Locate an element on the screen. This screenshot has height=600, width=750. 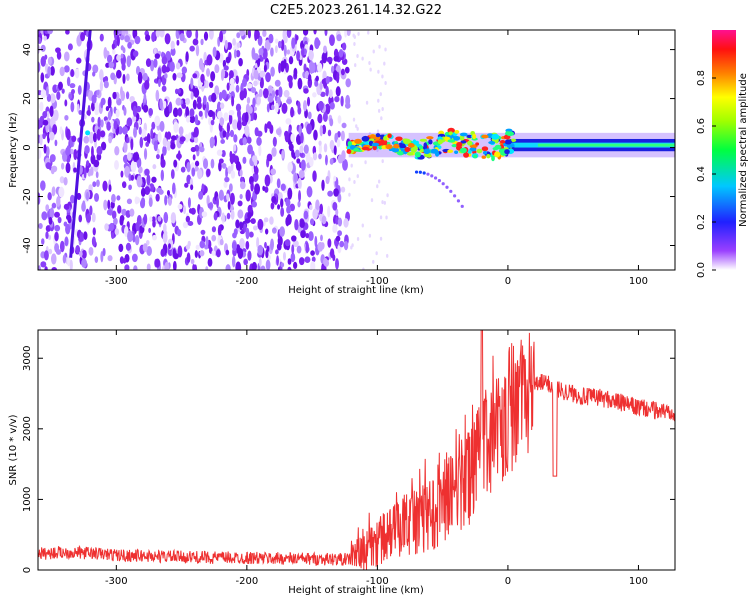
spectrogram-y-tick-label: -40 is located at coordinates (27, 245).